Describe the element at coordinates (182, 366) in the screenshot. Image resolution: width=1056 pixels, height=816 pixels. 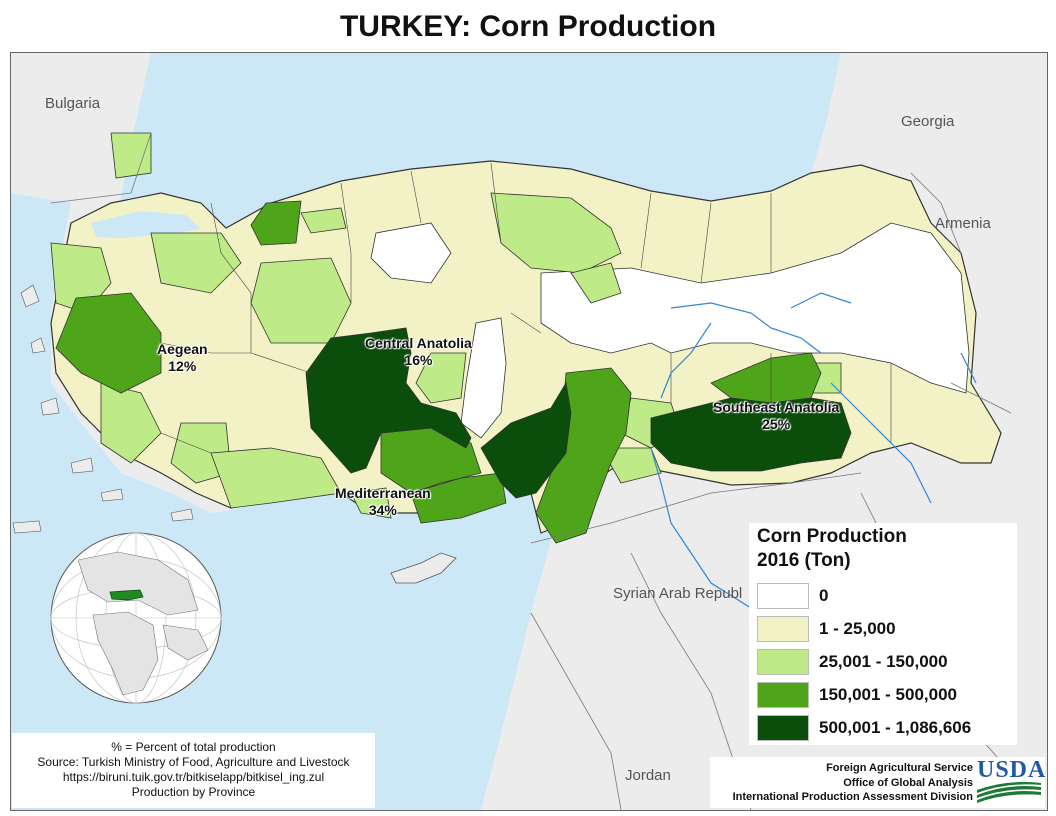
I see `region-percent: 12%` at that location.